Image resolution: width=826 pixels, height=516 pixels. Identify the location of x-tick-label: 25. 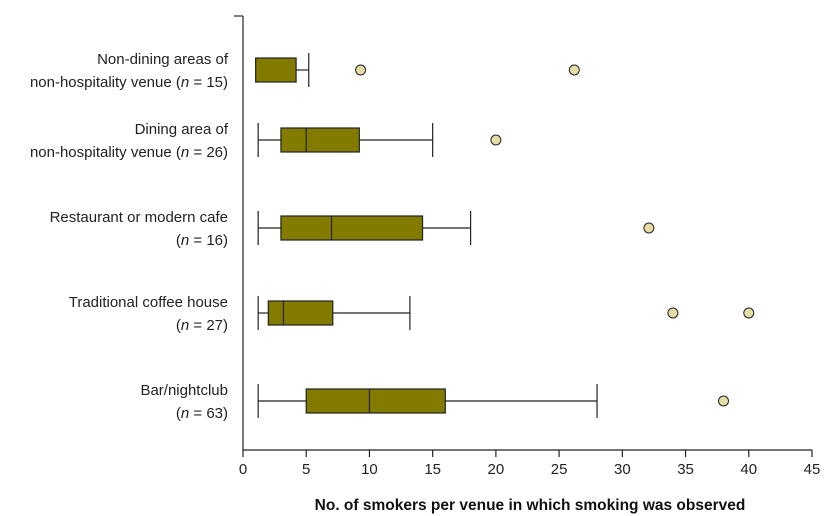
(559, 469).